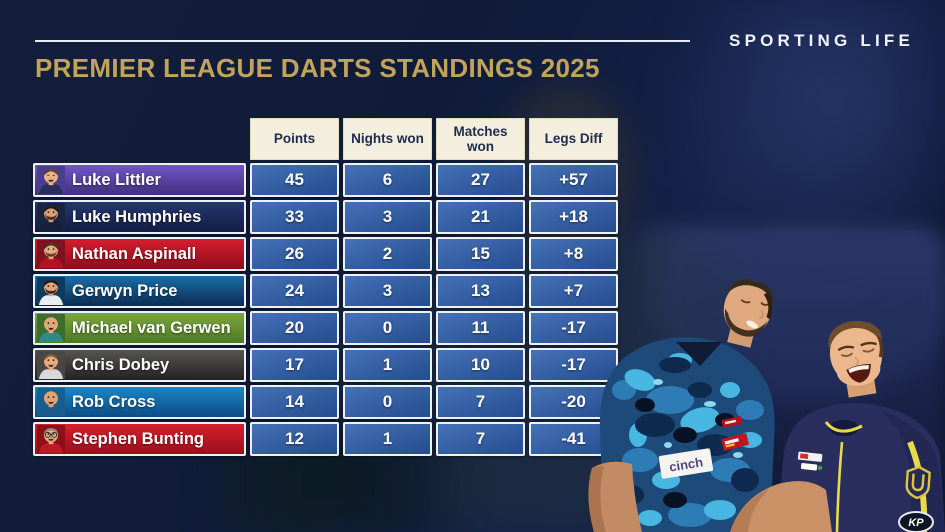  Describe the element at coordinates (748, 313) in the screenshot. I see `player-humphries-head` at that location.